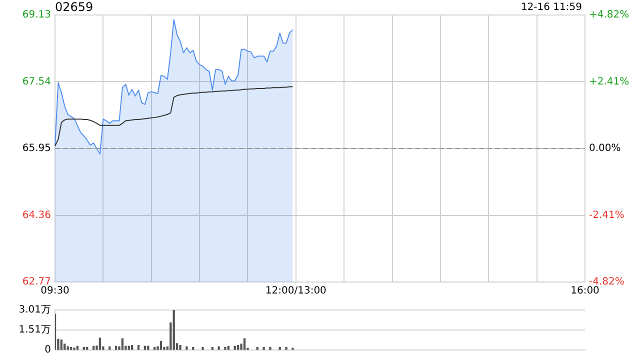  I want to click on y2-tick-label: +2.41%, so click(609, 82).